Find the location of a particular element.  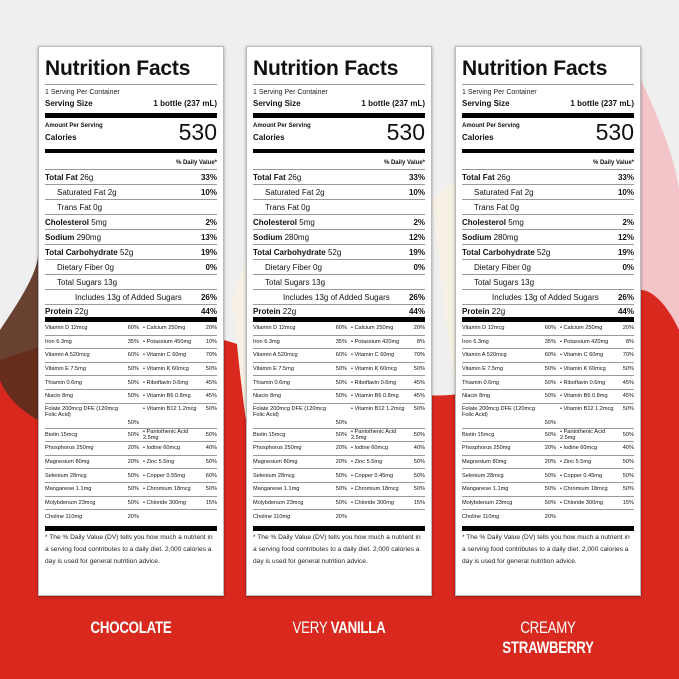

mineral-name: • Riboflavin 0.6mg is located at coordinates (583, 382).